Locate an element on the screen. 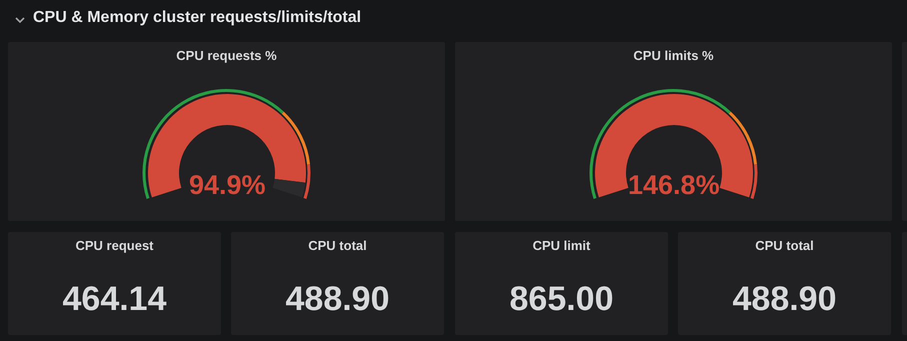 The width and height of the screenshot is (907, 341). text: 464.14 is located at coordinates (115, 299).